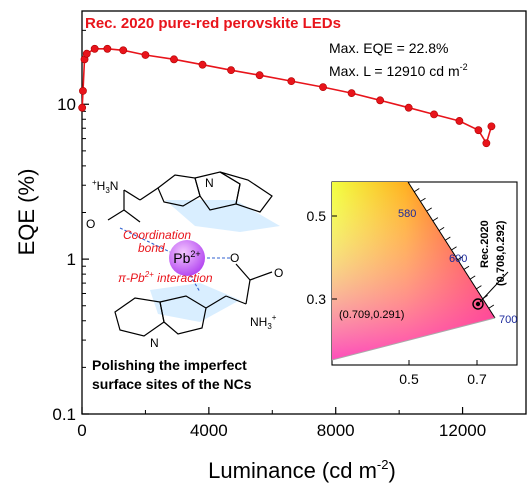  What do you see at coordinates (149, 274) in the screenshot?
I see `pi-interaction-charge: 2+` at bounding box center [149, 274].